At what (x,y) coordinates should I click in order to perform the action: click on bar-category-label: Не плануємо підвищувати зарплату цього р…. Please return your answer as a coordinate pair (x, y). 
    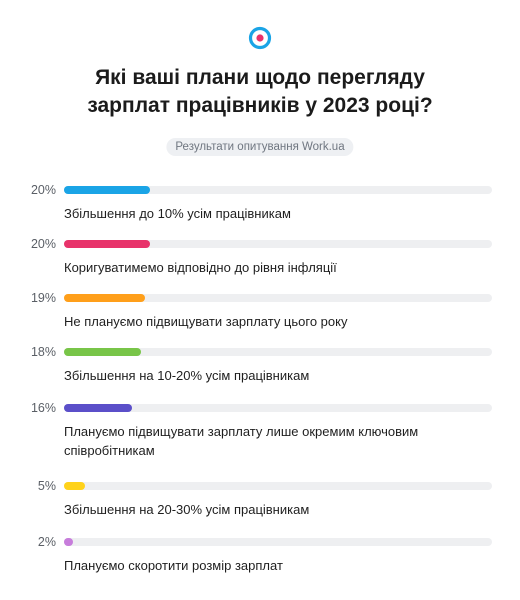
    Looking at the image, I should click on (206, 321).